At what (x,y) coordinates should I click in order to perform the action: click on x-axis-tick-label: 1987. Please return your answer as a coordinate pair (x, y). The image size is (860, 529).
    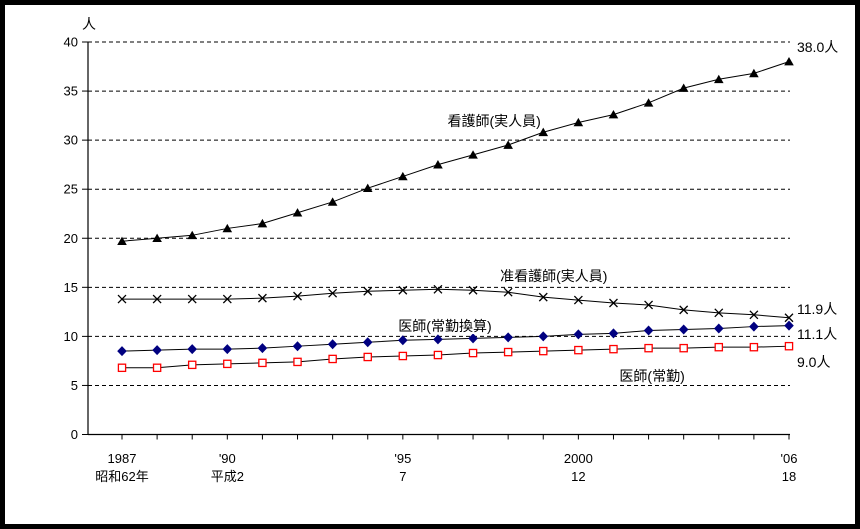
    Looking at the image, I should click on (122, 458).